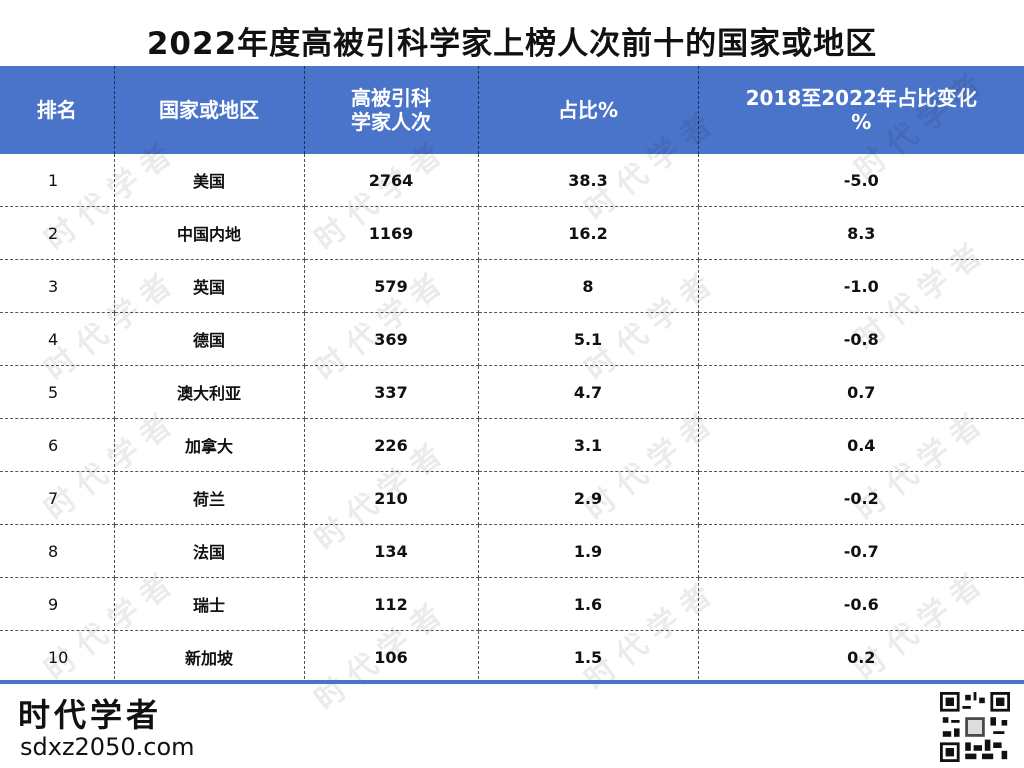 Image resolution: width=1024 pixels, height=768 pixels. Describe the element at coordinates (588, 339) in the screenshot. I see `share-cell: 5.1` at that location.